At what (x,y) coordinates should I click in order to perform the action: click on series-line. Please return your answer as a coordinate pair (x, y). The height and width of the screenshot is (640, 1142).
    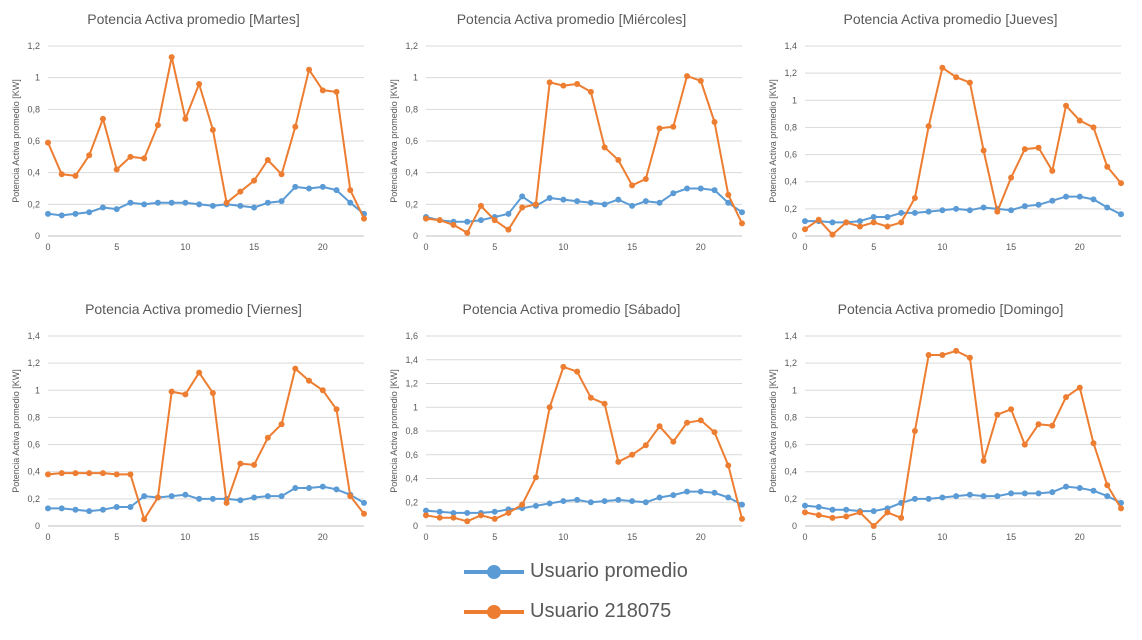
    Looking at the image, I should click on (963, 209).